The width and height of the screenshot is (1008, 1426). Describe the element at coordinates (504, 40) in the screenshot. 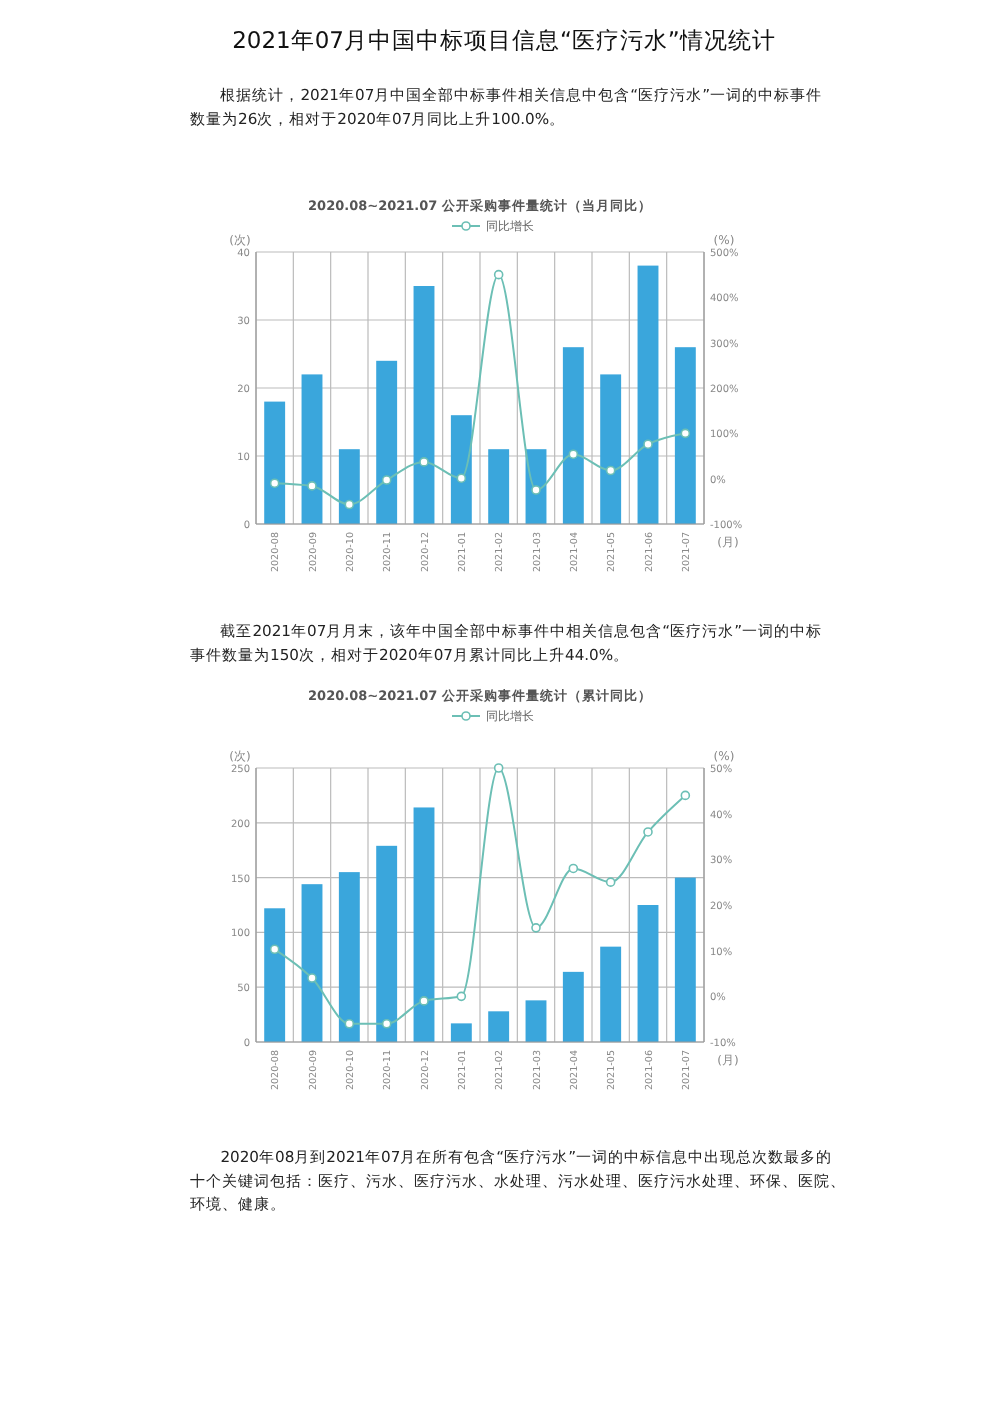

I see `text: 2021年07月中国中标项目信息“医疗污水”情况统计` at that location.